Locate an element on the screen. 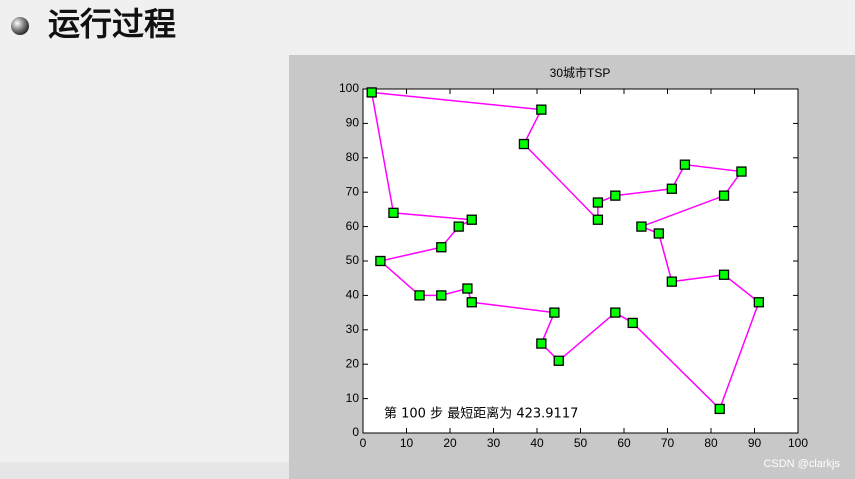 This screenshot has width=855, height=479. x-tick-label: 10 is located at coordinates (407, 443).